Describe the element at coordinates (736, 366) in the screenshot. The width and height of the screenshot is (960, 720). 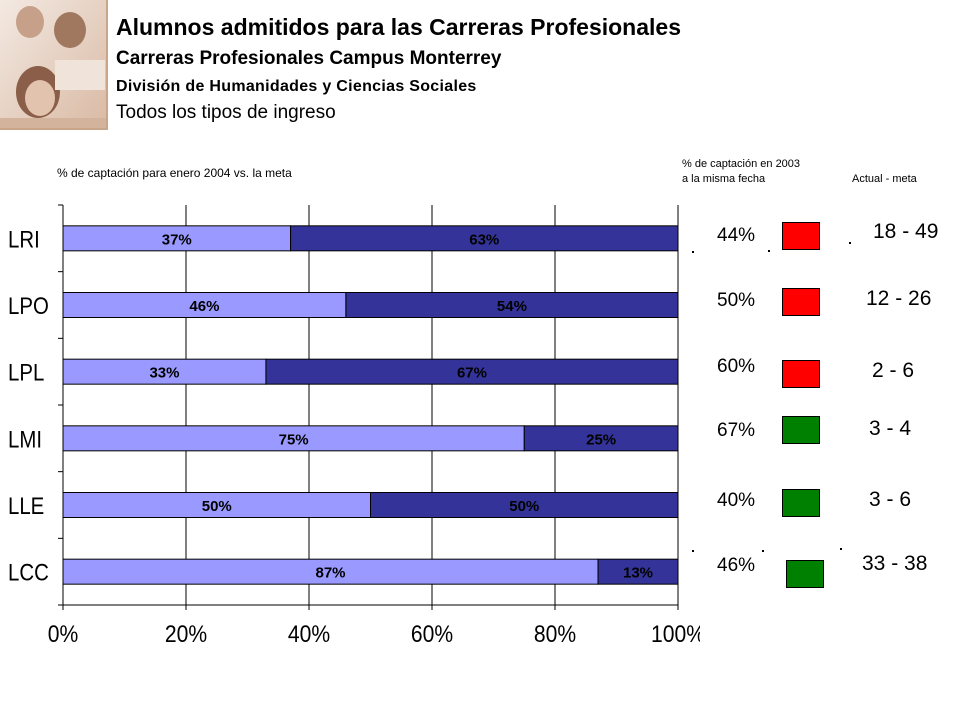
I see `prev-capture-value: 60%` at that location.